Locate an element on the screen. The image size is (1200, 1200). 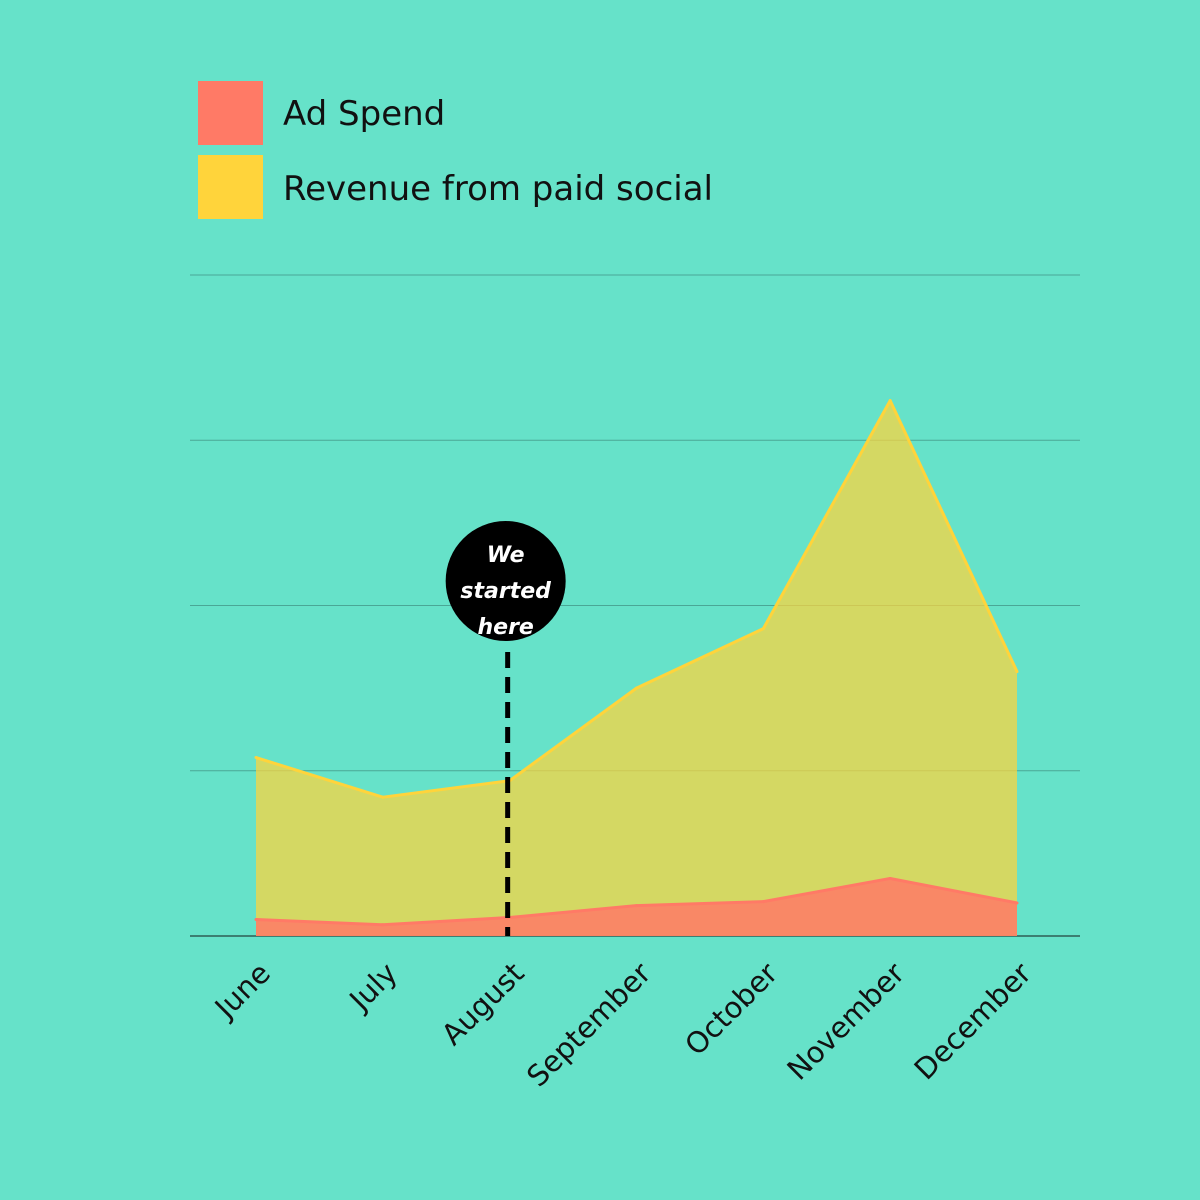
point-revenue-from-paid-social-december is located at coordinates (1017, 672).